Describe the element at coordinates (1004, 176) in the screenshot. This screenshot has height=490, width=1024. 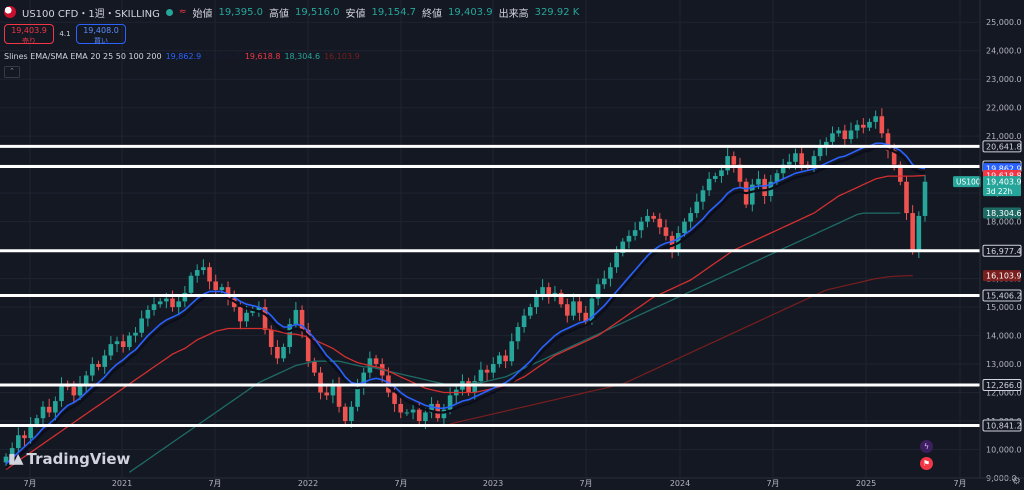
I see `price-label: 19,618.8` at that location.